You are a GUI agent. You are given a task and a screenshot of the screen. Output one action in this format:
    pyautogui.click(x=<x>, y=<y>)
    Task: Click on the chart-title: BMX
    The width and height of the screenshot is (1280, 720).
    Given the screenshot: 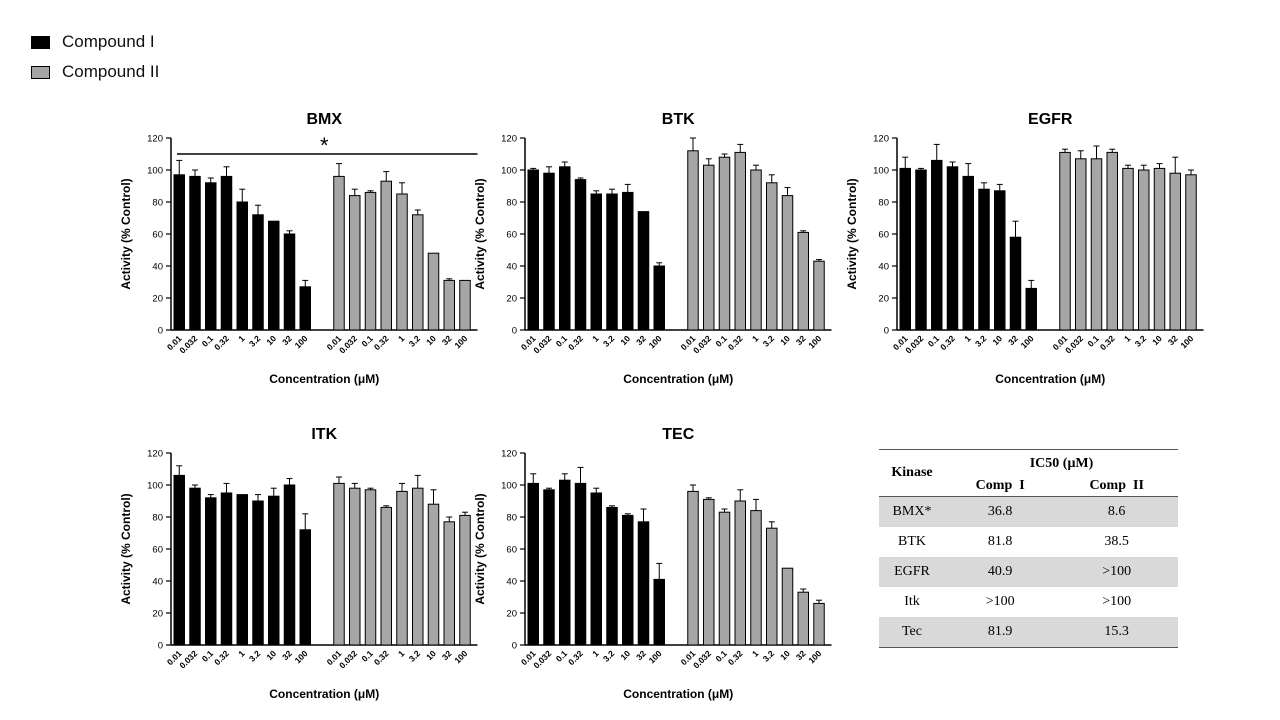 What is the action you would take?
    pyautogui.click(x=324, y=119)
    